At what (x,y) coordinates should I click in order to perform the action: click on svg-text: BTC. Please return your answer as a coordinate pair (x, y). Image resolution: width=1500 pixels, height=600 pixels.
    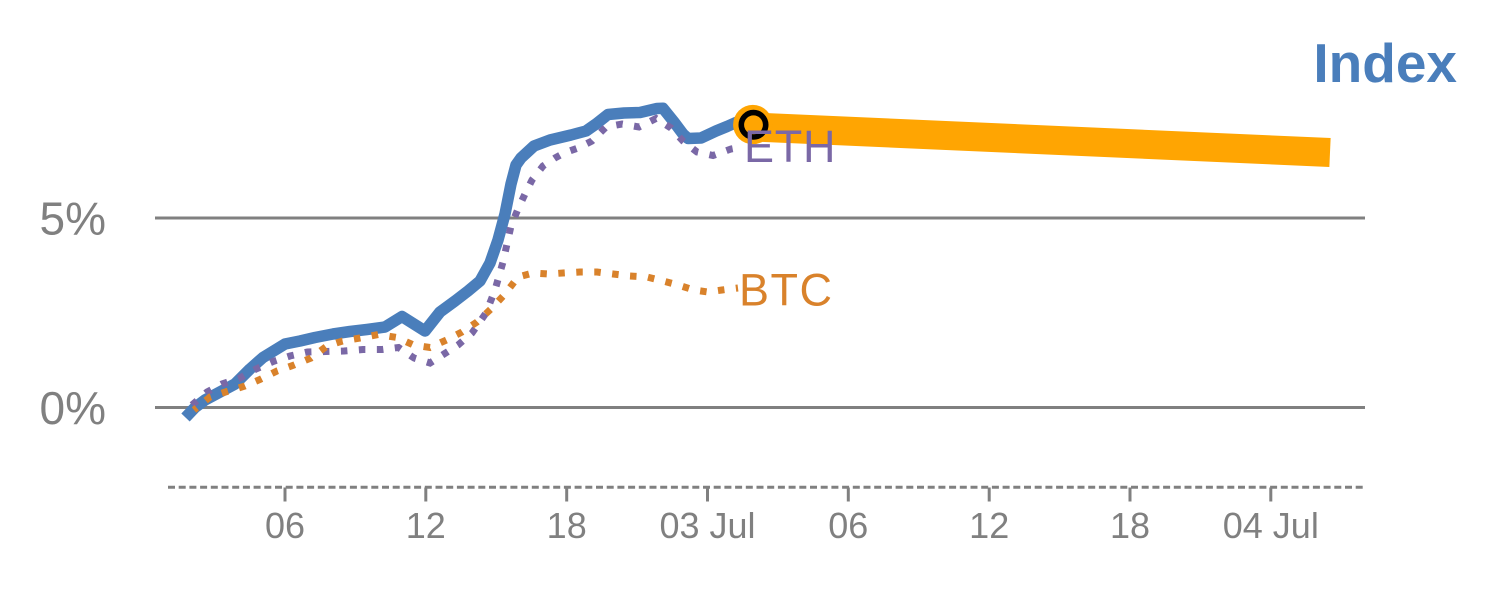
    Looking at the image, I should click on (786, 290).